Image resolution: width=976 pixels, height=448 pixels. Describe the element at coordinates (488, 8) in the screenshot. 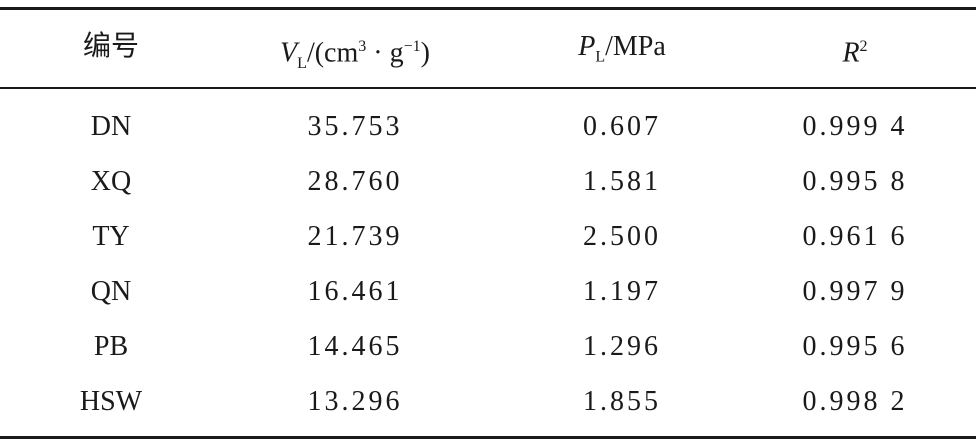

I see `top-rule` at that location.